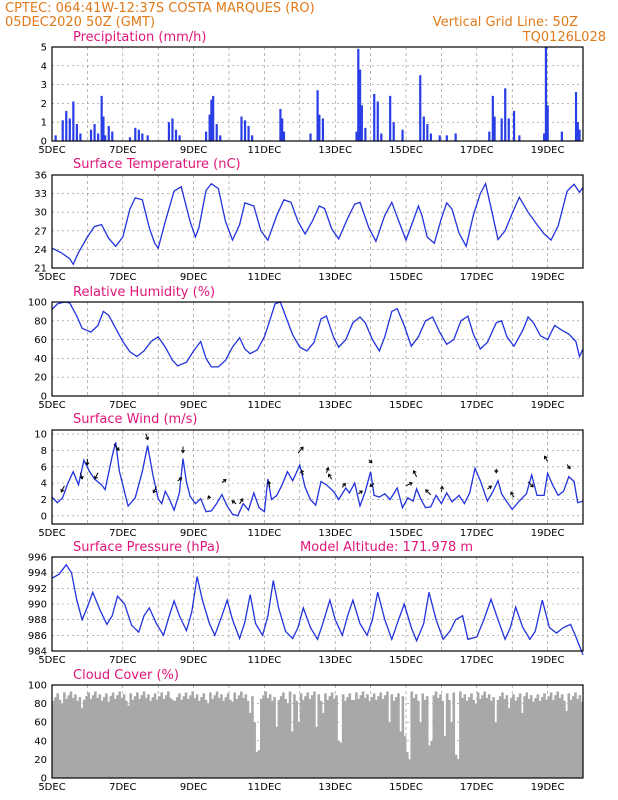 The image size is (618, 800). I want to click on y-tick-label: 994, so click(37, 573).